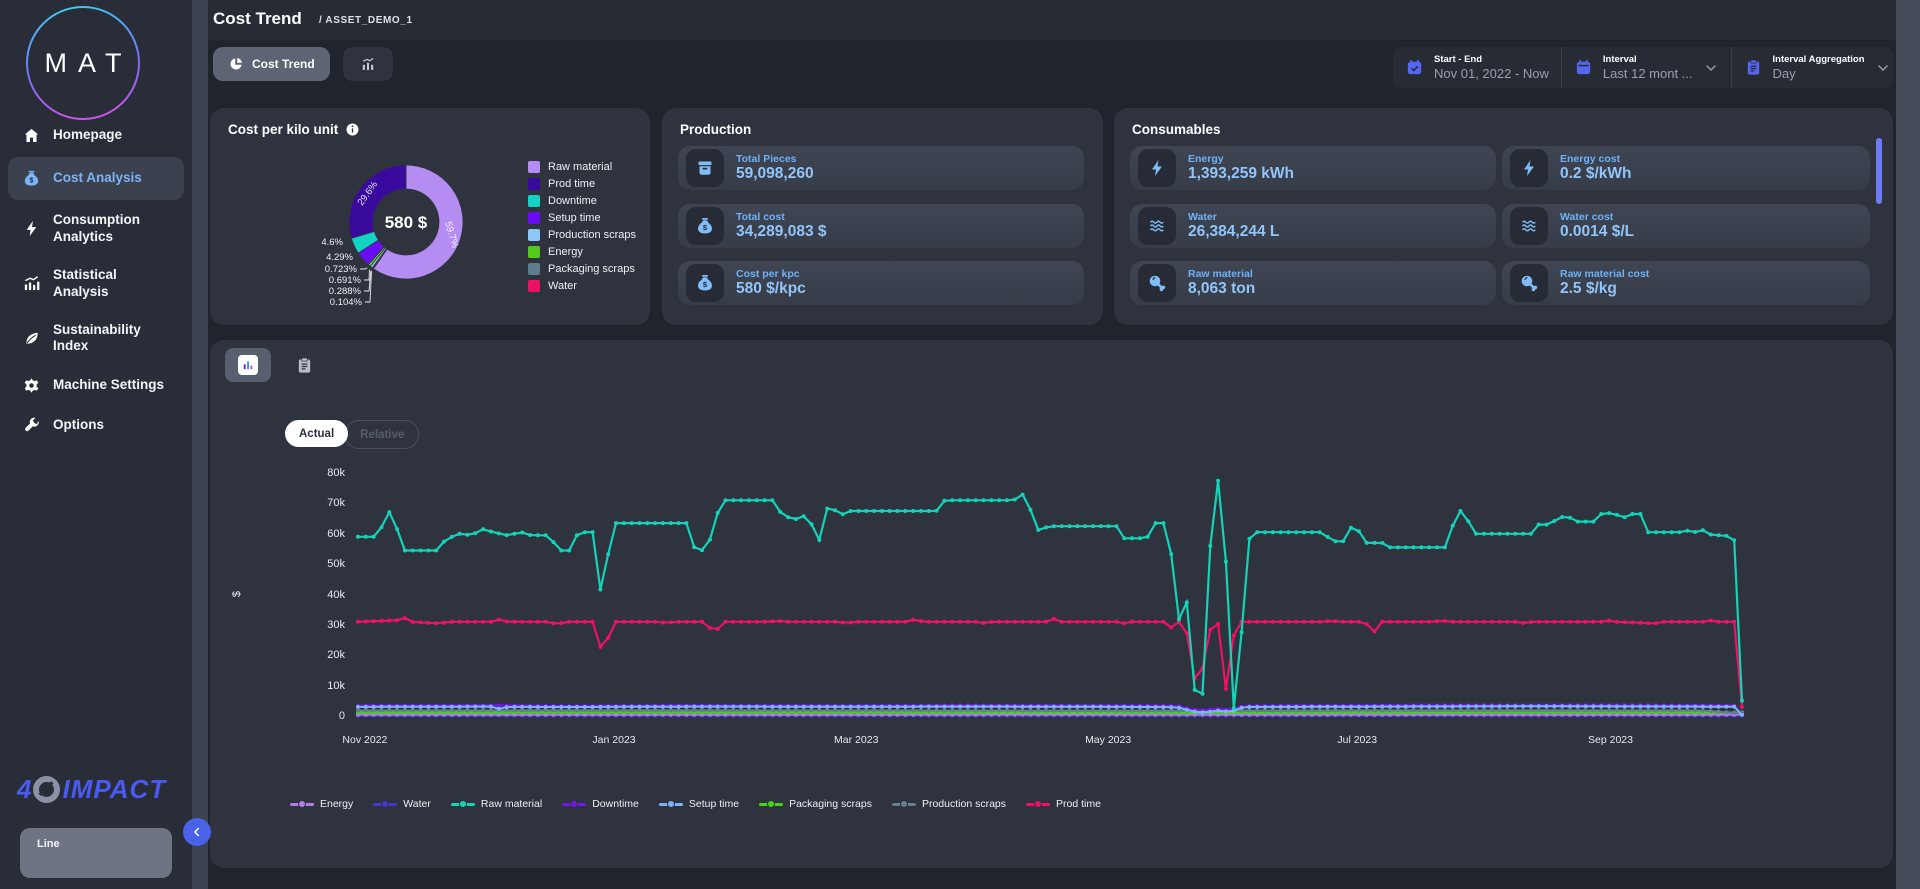  What do you see at coordinates (582, 269) in the screenshot?
I see `donut-legend-item: Packaging scraps` at bounding box center [582, 269].